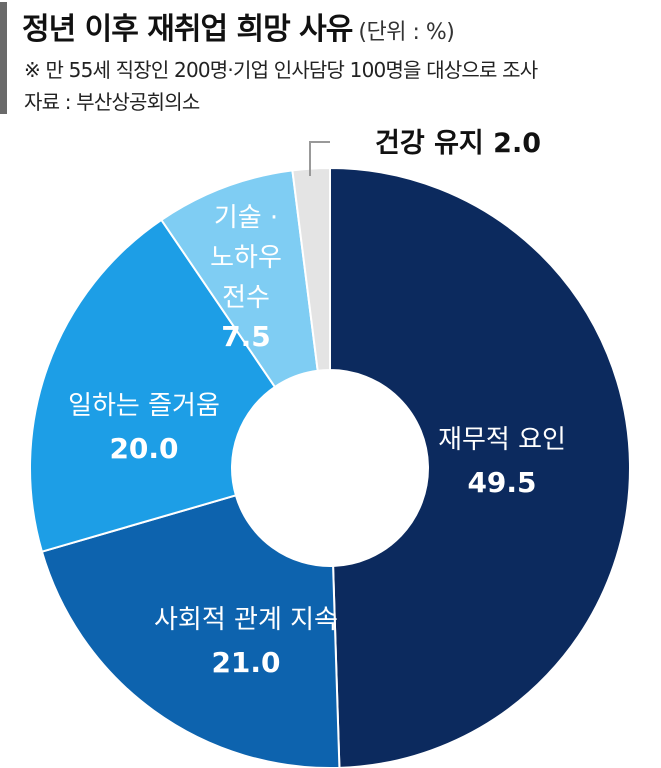 This screenshot has width=661, height=768. What do you see at coordinates (502, 440) in the screenshot?
I see `slice-label-재무적-요인: 재무적 요인` at bounding box center [502, 440].